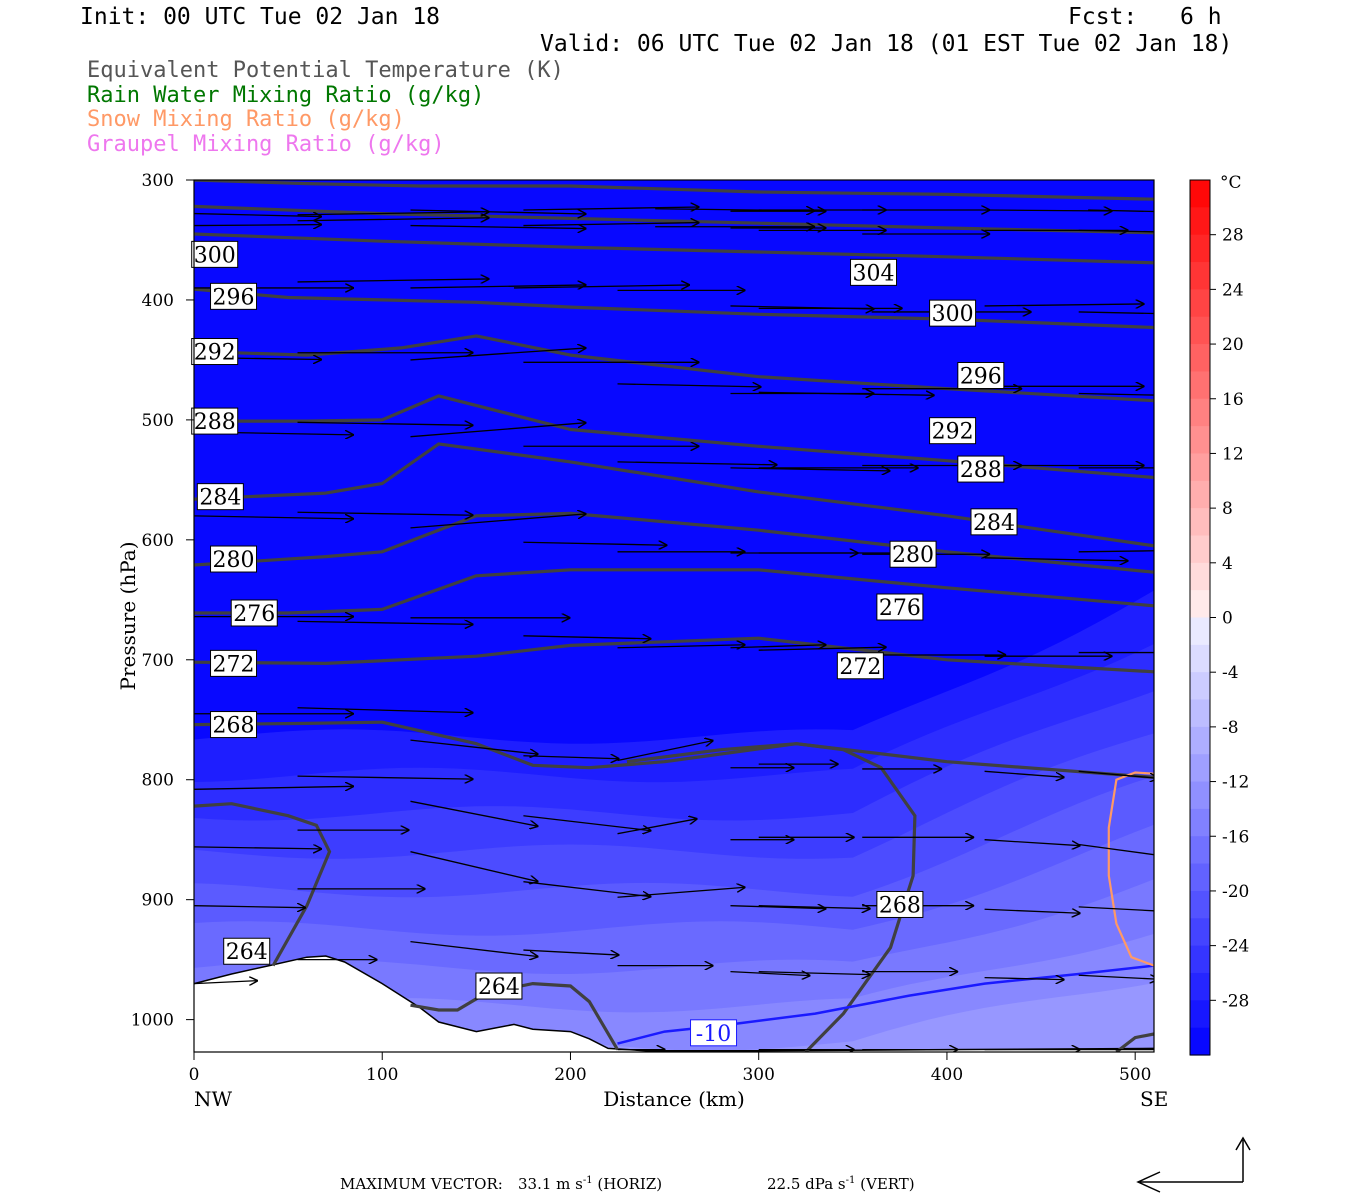  What do you see at coordinates (570, 1075) in the screenshot?
I see `x-tick-label: 200` at bounding box center [570, 1075].